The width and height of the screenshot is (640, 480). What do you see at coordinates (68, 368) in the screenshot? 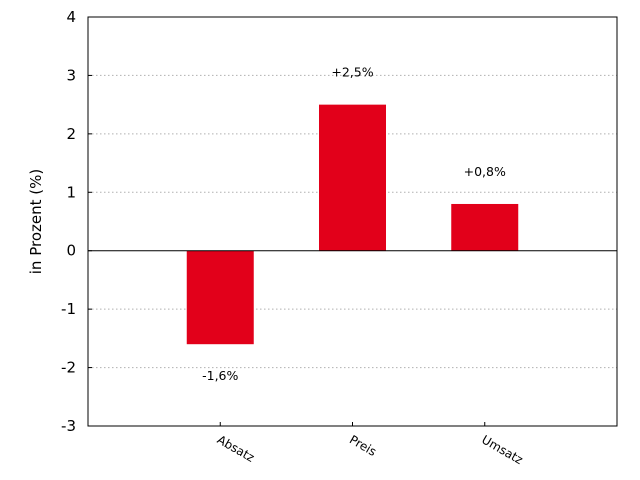
I see `y-tick-label: -2` at bounding box center [68, 368].